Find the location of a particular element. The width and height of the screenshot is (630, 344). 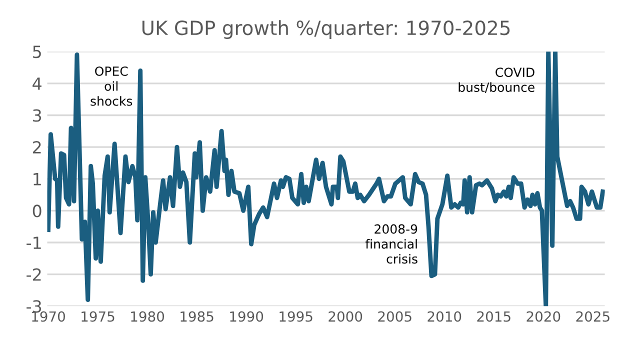

x-tick-label: 1990 is located at coordinates (247, 316).